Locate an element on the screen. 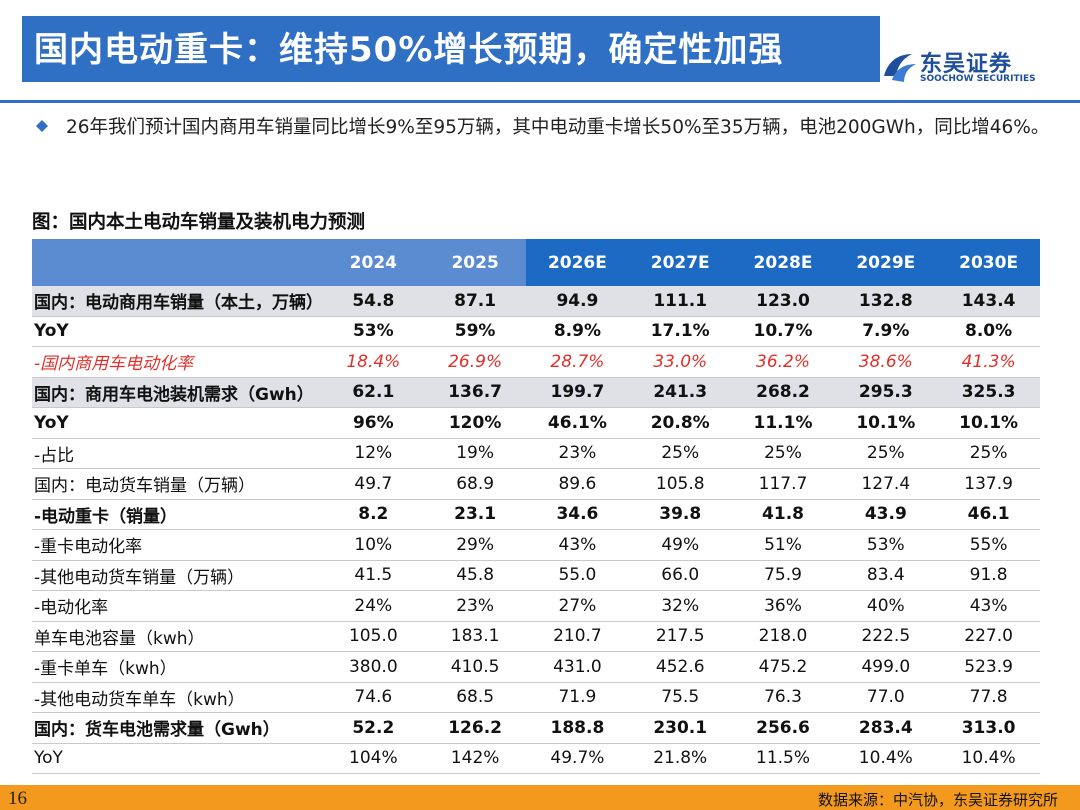  table-cell: 137.9 is located at coordinates (988, 483).